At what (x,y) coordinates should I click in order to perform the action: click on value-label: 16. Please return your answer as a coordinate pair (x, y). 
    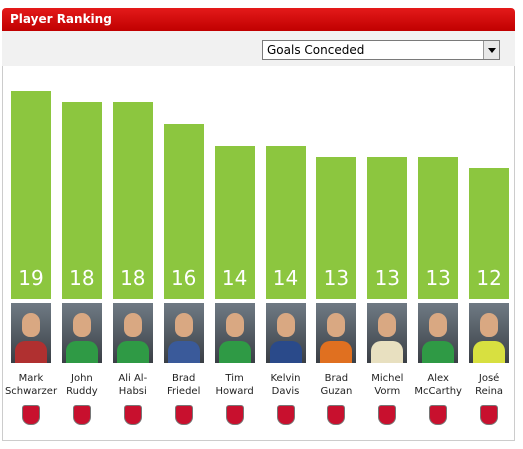
    Looking at the image, I should click on (183, 278).